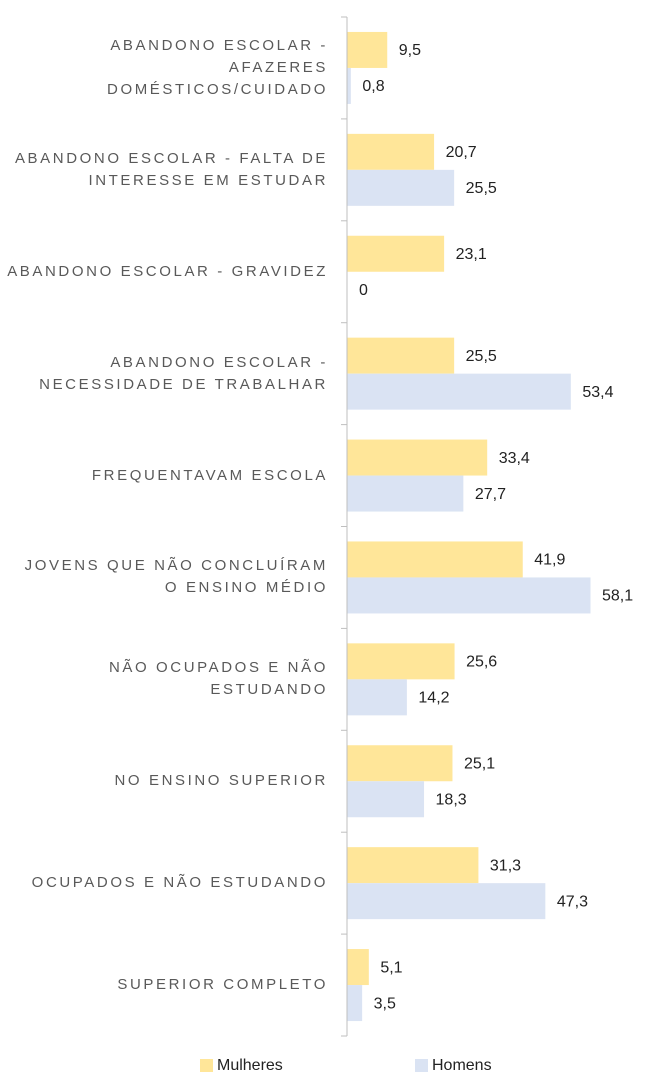 The height and width of the screenshot is (1077, 649). I want to click on category-label: SUPERIOR COMPLETO, so click(167, 985).